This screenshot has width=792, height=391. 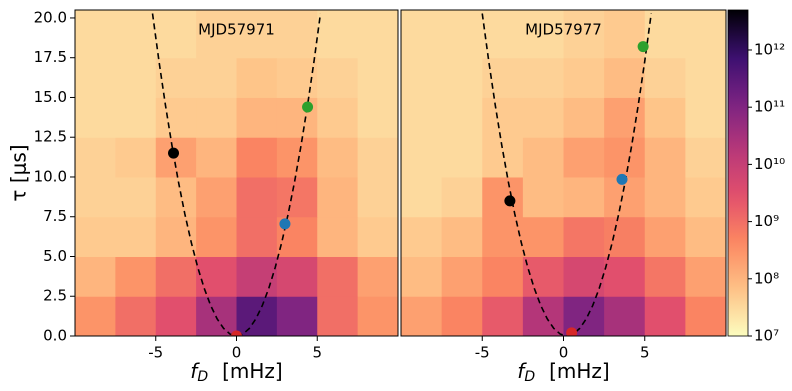 I want to click on y-tick-label: 17.5, so click(x=50, y=57).